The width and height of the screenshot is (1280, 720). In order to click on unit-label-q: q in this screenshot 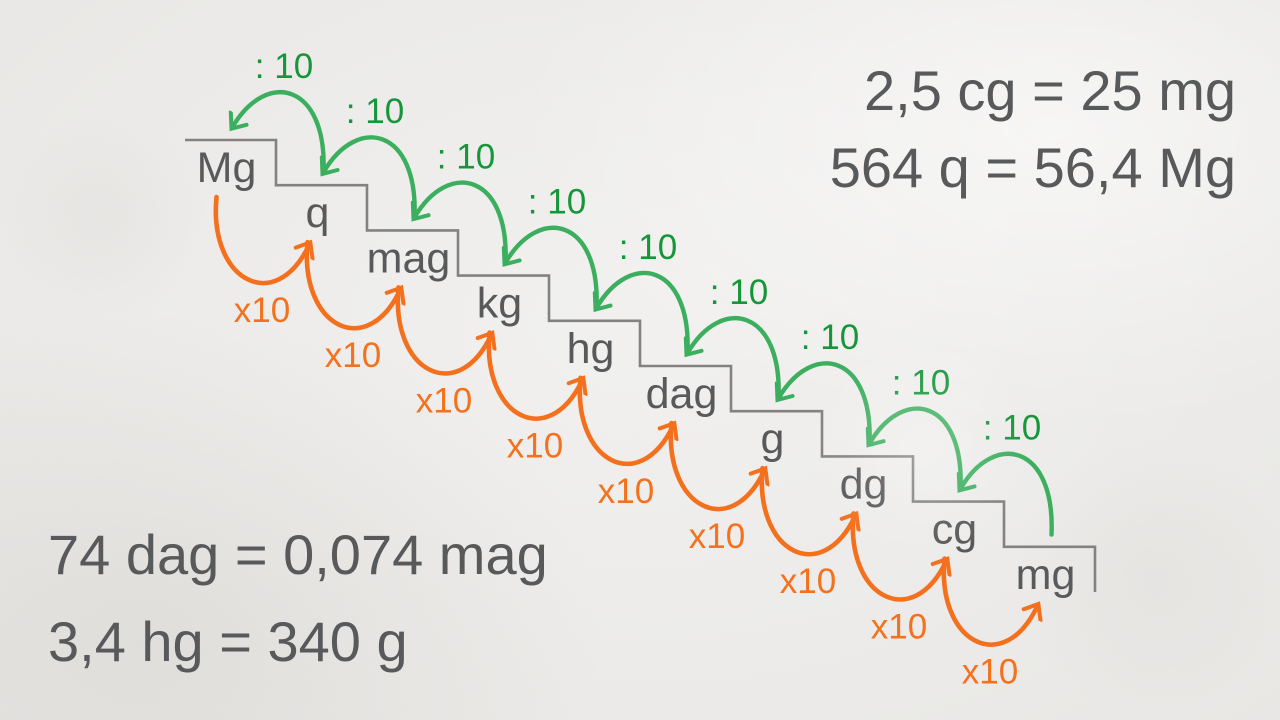, I will do `click(318, 213)`.